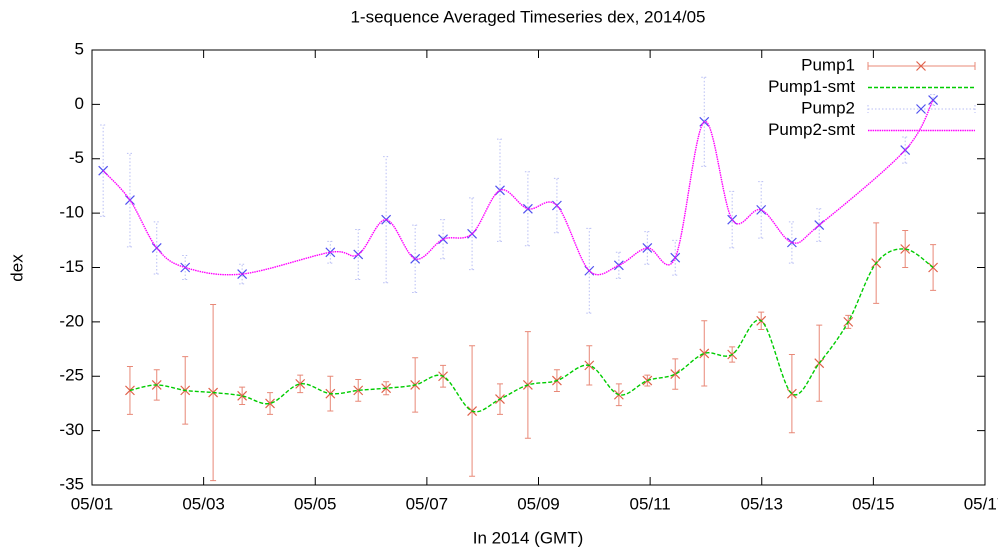 The width and height of the screenshot is (998, 559). Describe the element at coordinates (203, 503) in the screenshot. I see `x-tick-label: 05/03` at that location.